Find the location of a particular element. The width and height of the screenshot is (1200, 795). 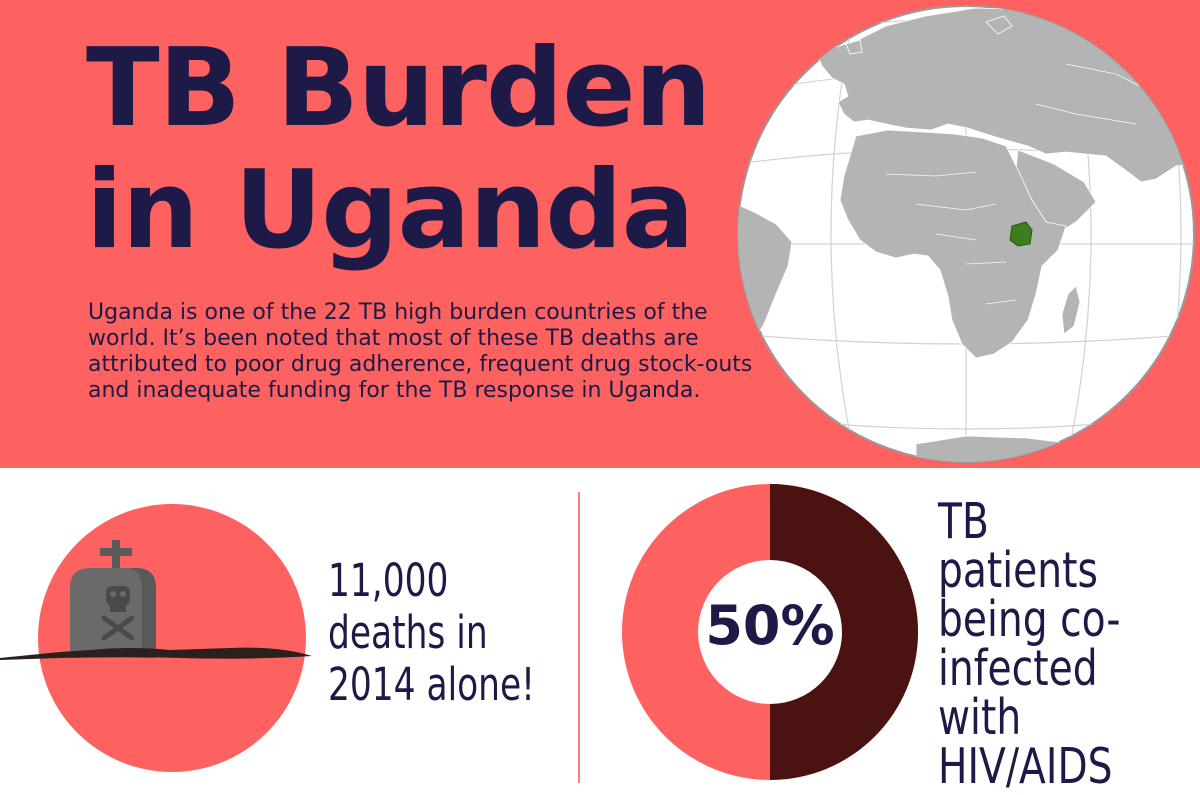

coinfection-text-line-4: with is located at coordinates (980, 717).